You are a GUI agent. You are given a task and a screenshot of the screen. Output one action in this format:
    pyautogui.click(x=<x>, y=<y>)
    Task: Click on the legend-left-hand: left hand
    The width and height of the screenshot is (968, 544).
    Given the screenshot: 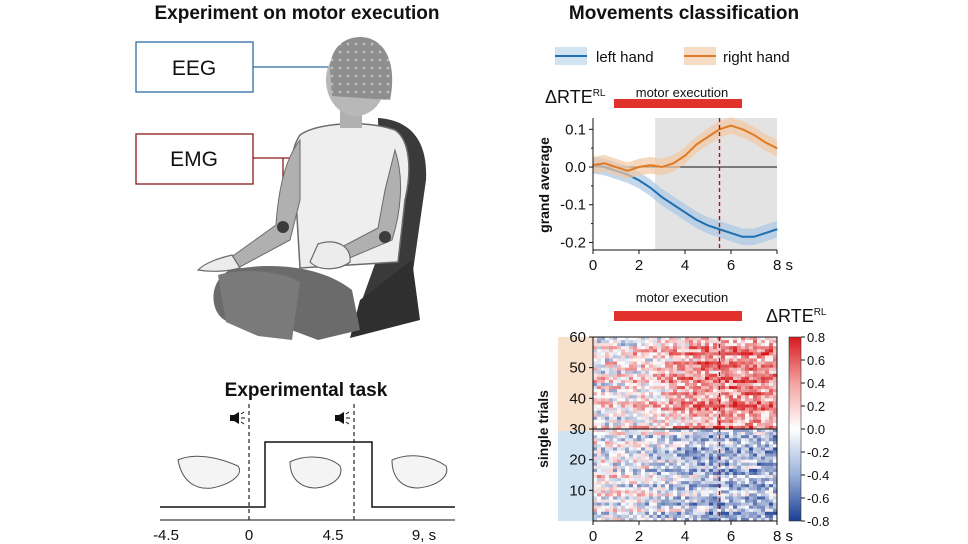 What is the action you would take?
    pyautogui.click(x=625, y=57)
    